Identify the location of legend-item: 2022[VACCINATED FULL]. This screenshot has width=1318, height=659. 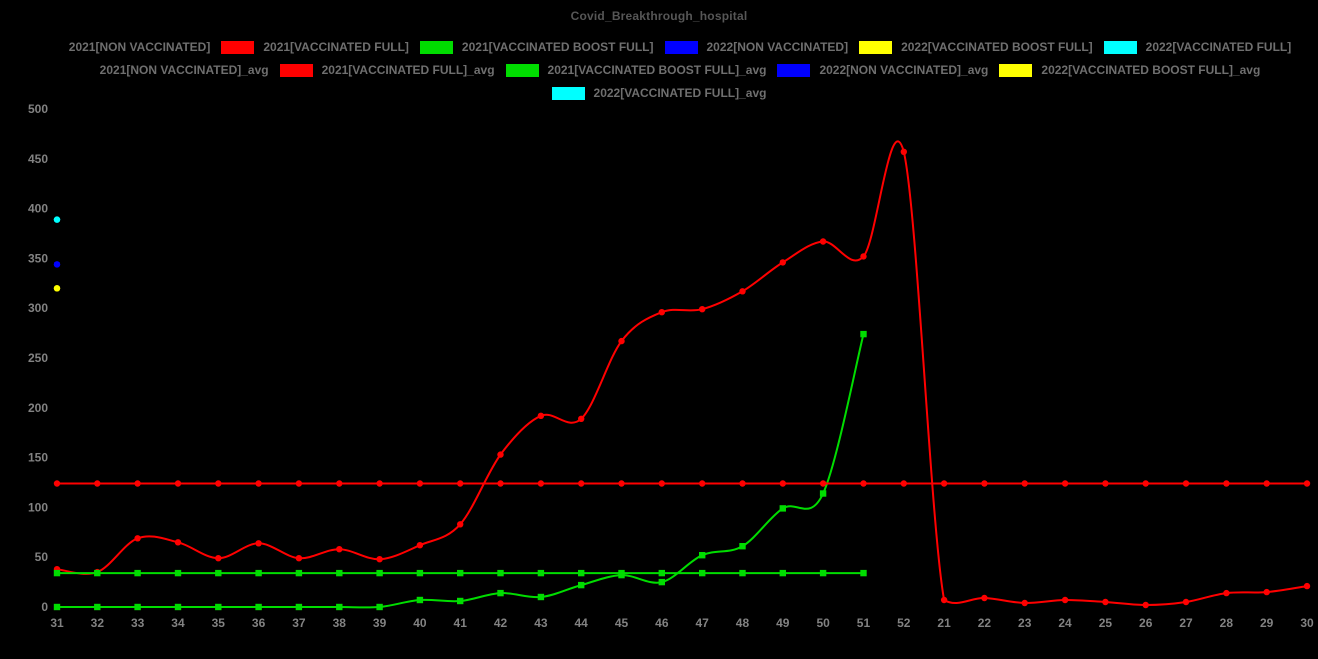
(1197, 47).